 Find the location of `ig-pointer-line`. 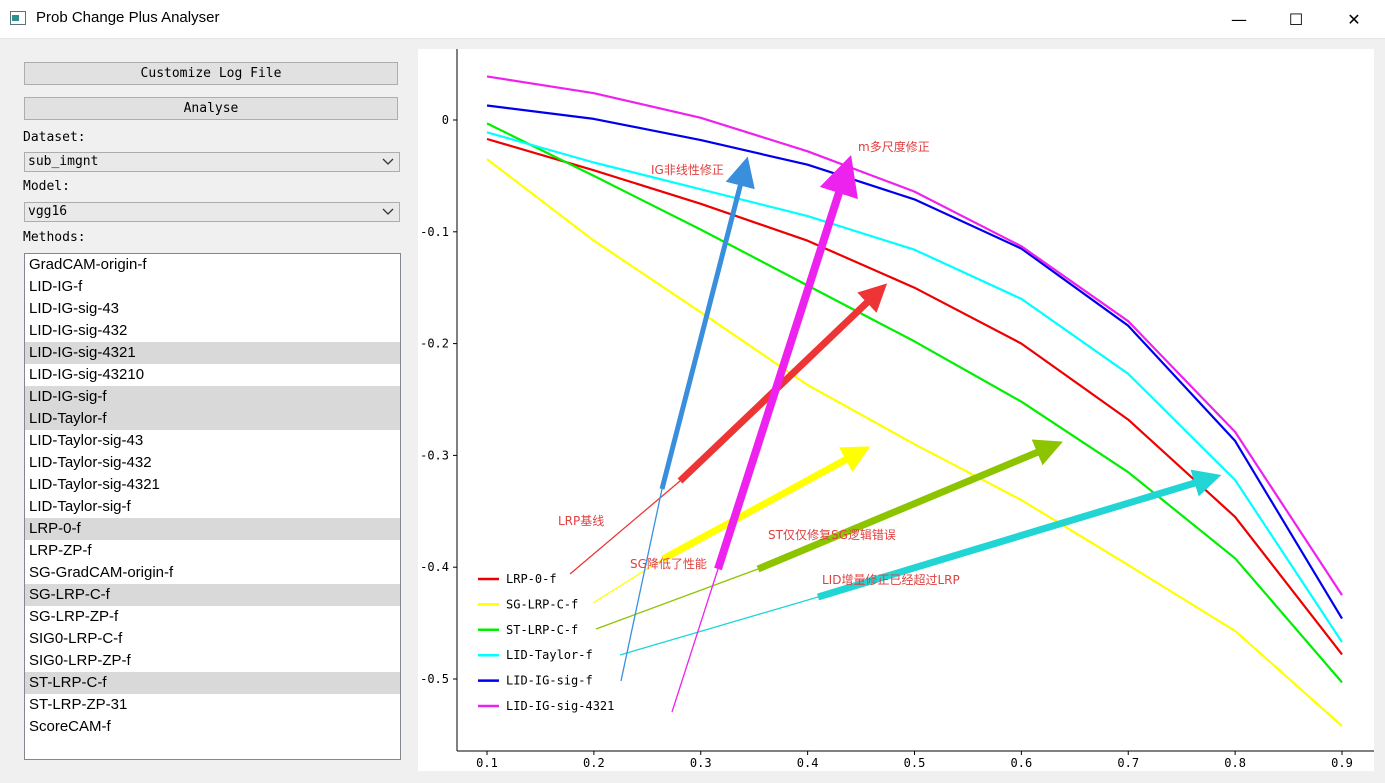

ig-pointer-line is located at coordinates (641, 585).